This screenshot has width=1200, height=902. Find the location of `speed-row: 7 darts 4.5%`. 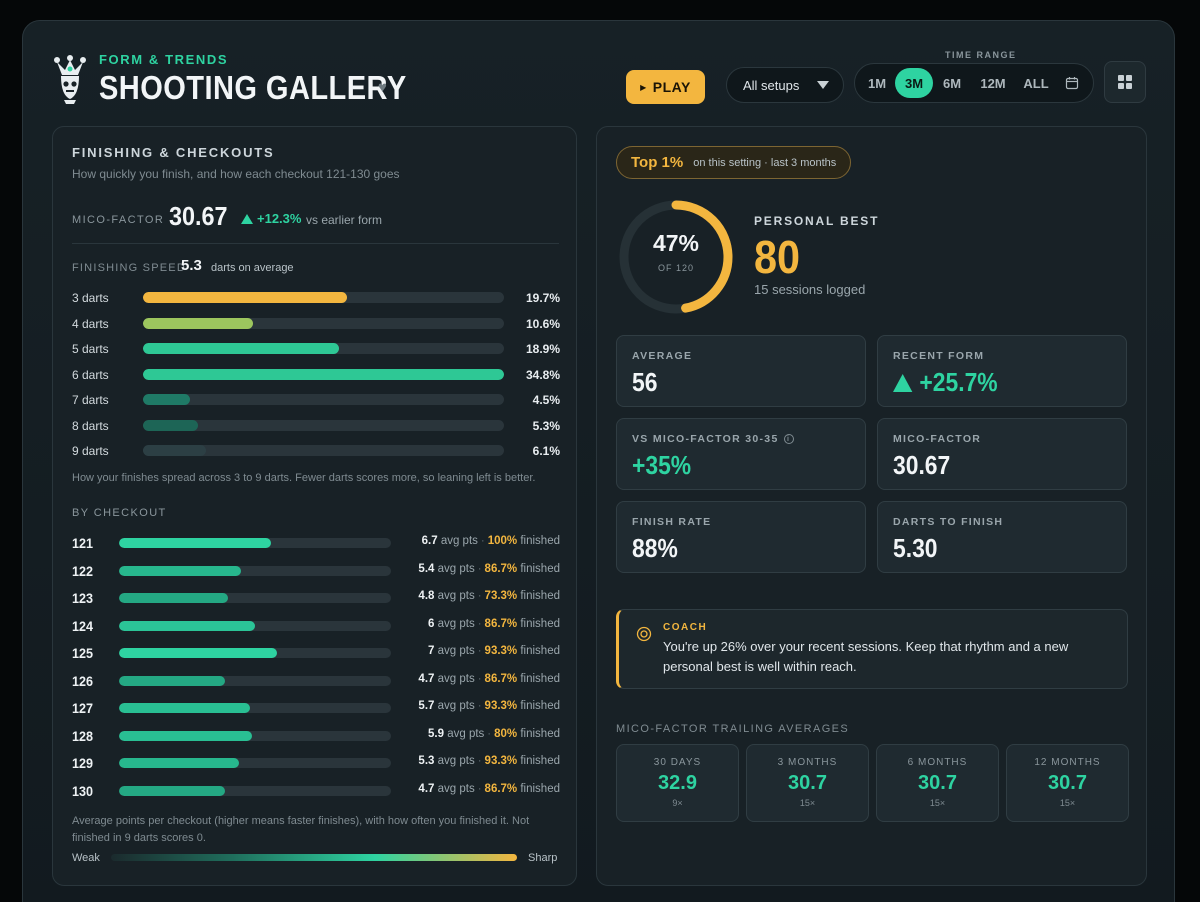

speed-row: 7 darts 4.5% is located at coordinates (316, 401).